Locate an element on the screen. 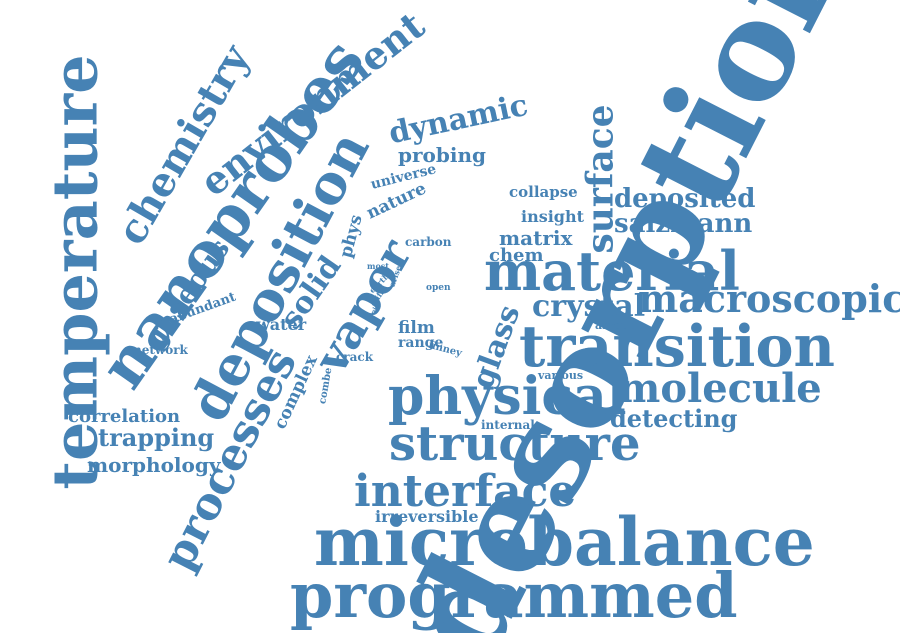 This screenshot has height=633, width=900. word-various: various is located at coordinates (561, 375).